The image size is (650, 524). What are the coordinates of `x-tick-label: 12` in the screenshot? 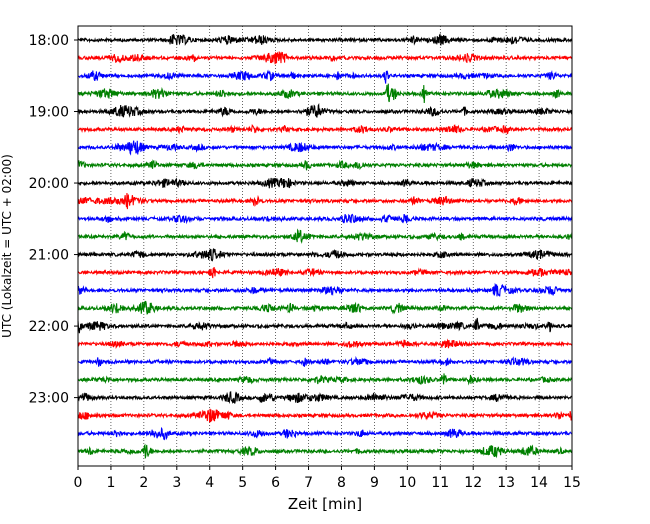 It's located at (473, 483).